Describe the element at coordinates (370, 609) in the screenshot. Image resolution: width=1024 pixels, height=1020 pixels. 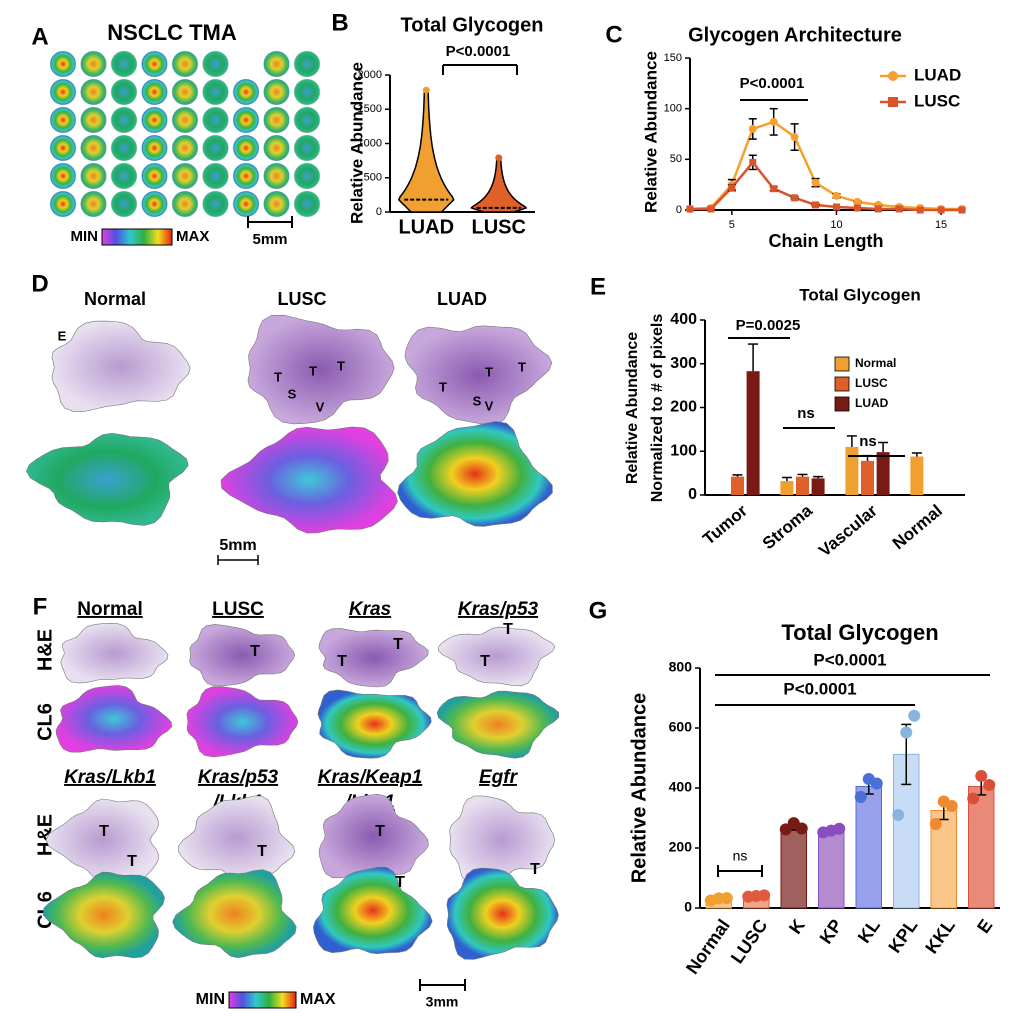
I see `column-header: Kras` at that location.